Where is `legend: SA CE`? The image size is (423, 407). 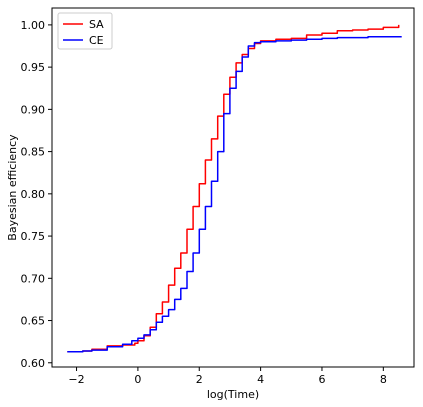
legend: SA CE is located at coordinates (85, 31).